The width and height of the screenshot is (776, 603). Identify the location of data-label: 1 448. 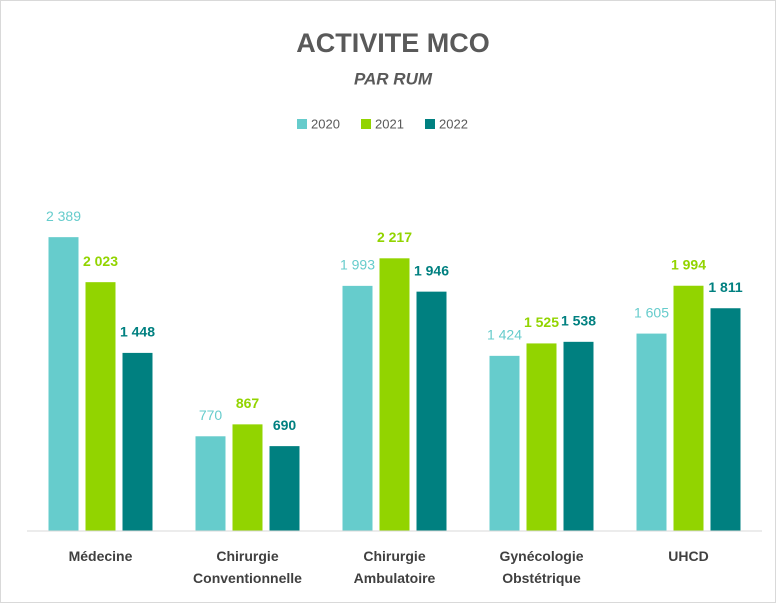
(137, 332).